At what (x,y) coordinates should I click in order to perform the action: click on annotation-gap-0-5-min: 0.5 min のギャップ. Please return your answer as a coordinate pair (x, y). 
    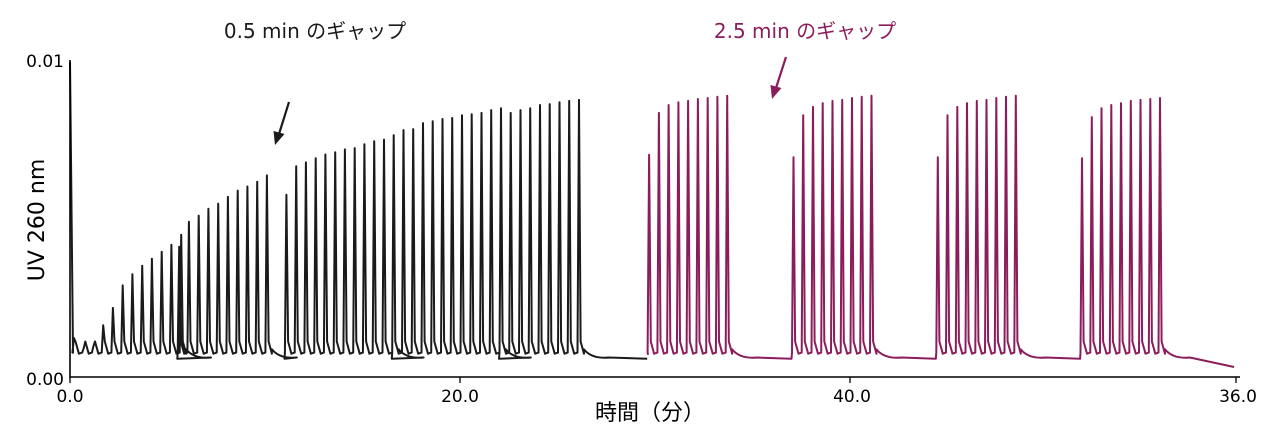
    Looking at the image, I should click on (315, 31).